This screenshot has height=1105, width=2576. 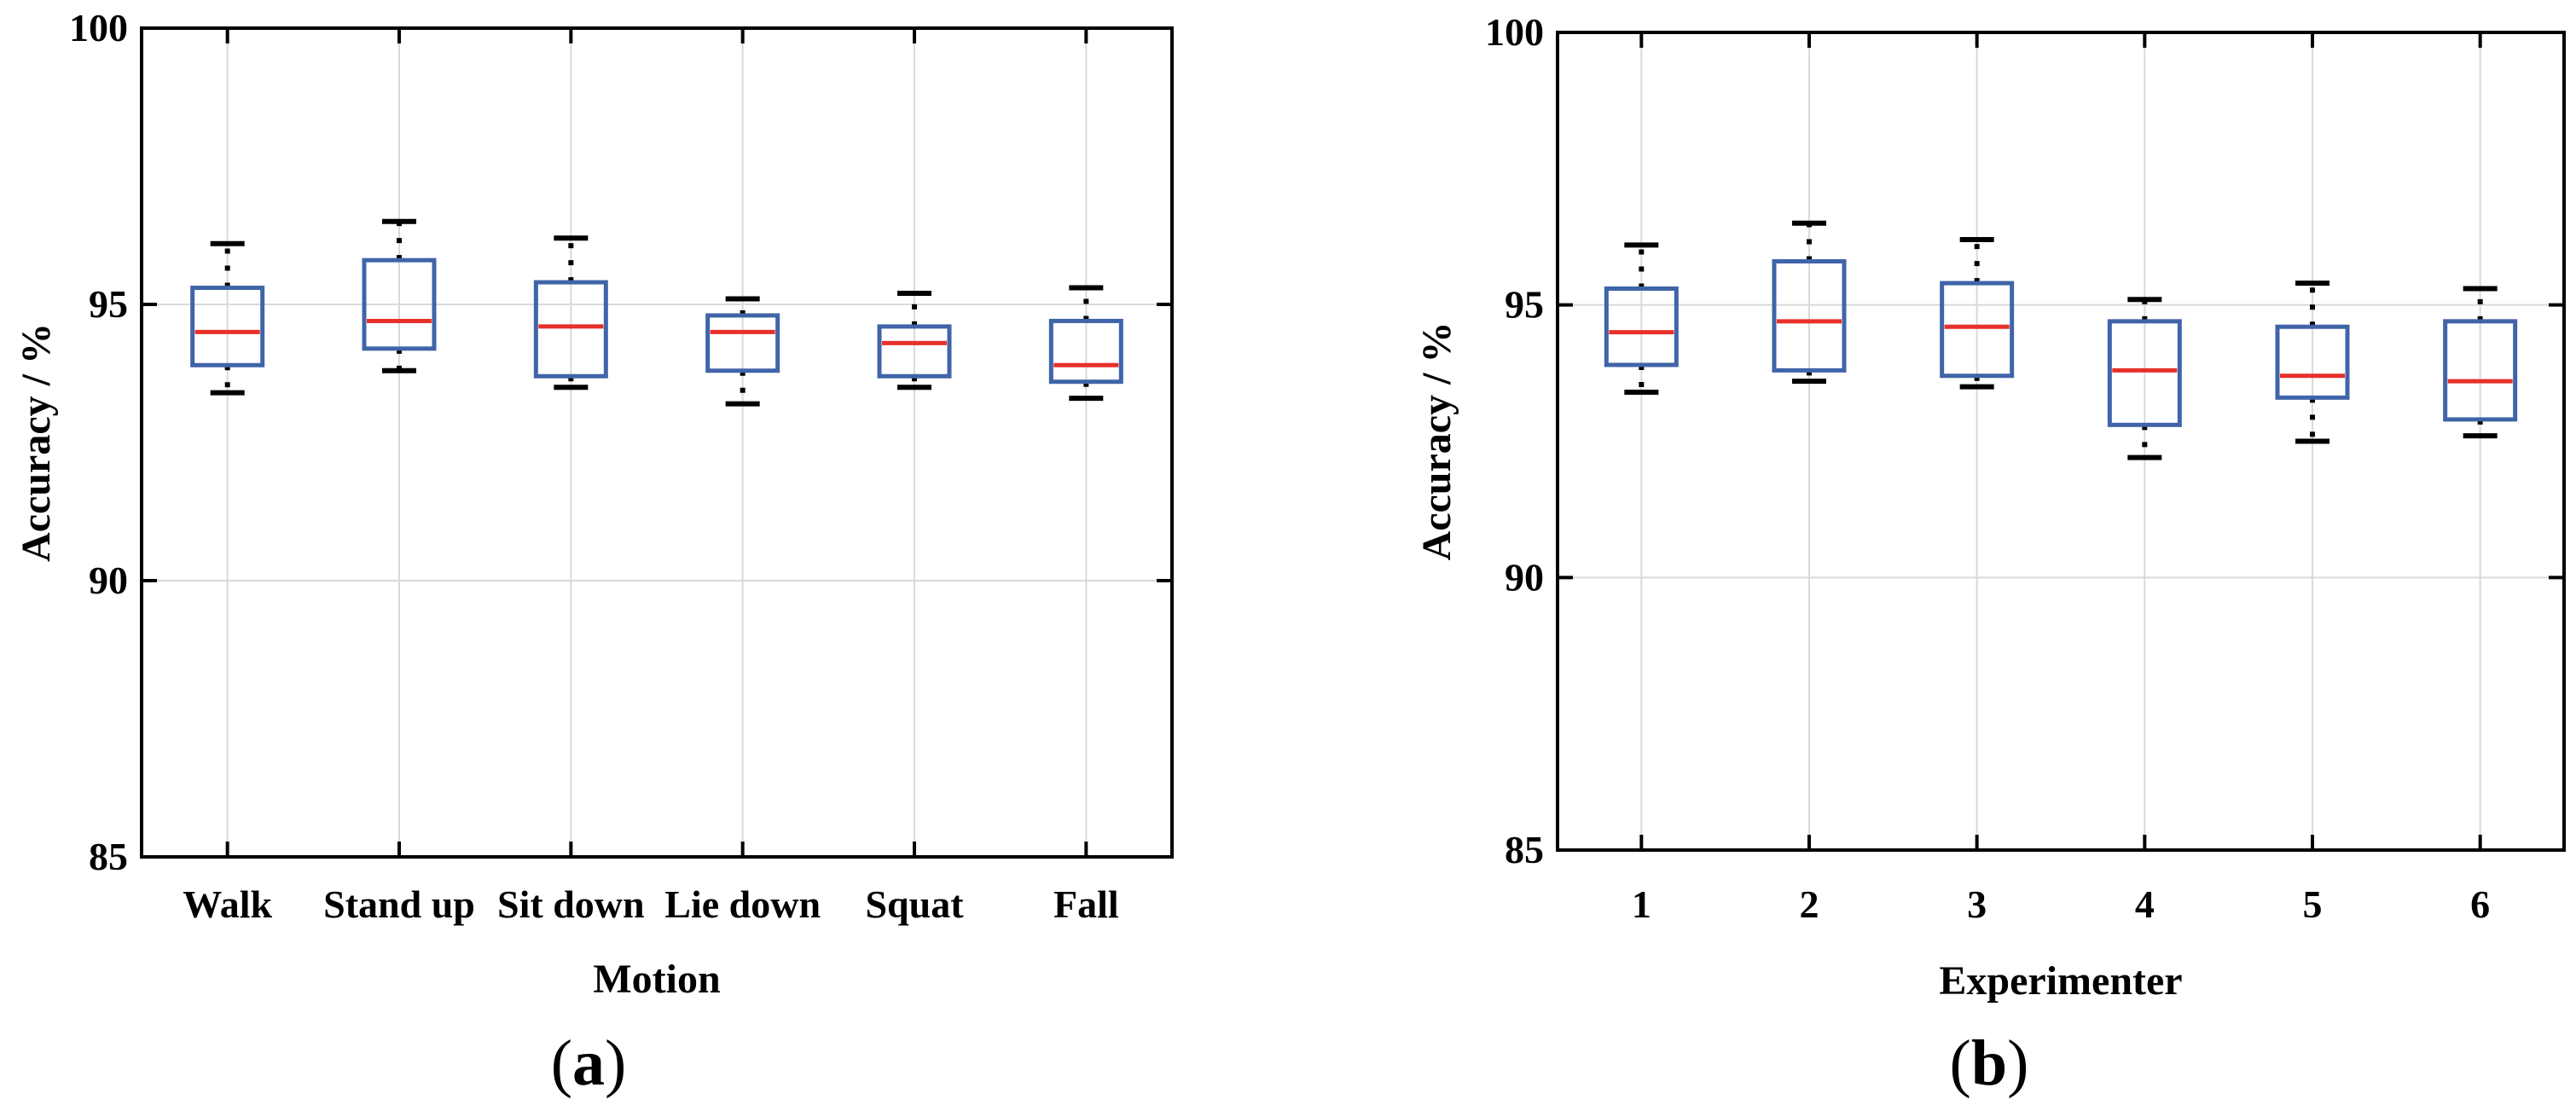 What do you see at coordinates (227, 904) in the screenshot?
I see `x-tick-label: Walk` at bounding box center [227, 904].